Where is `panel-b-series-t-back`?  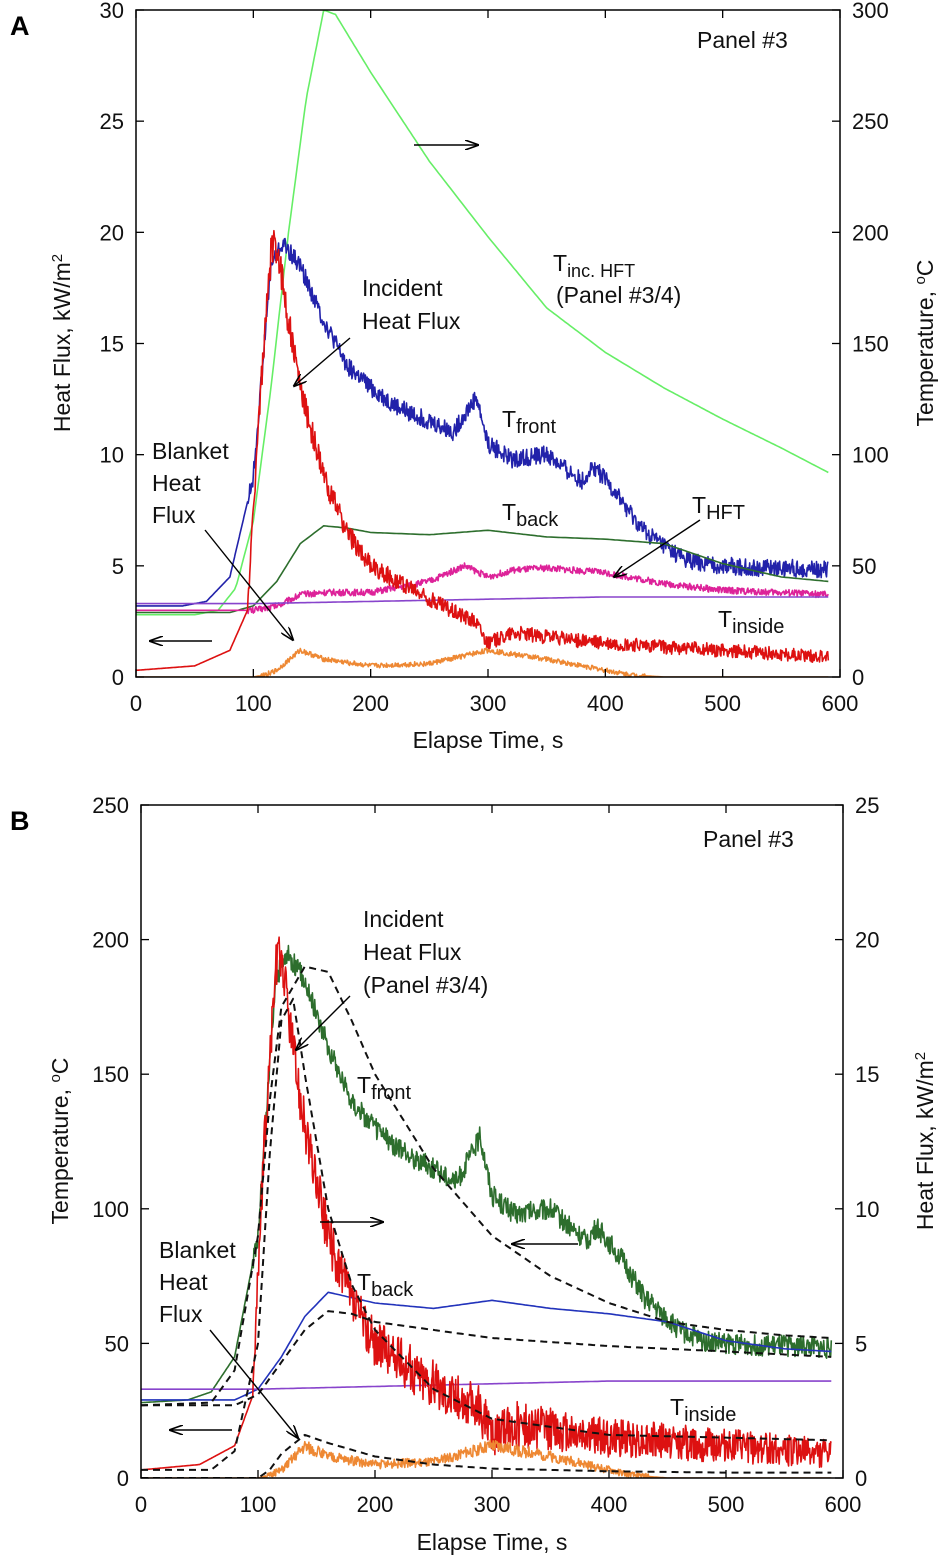
panel-b-series-t-back is located at coordinates (486, 1346).